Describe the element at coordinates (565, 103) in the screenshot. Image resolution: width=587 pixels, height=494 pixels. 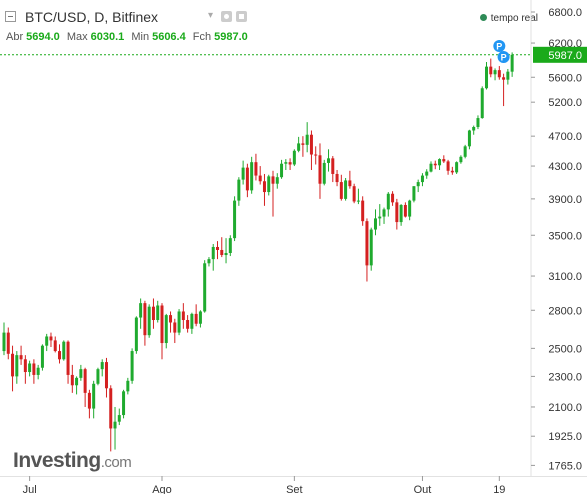
I see `y-tick-label: 5200.0` at that location.